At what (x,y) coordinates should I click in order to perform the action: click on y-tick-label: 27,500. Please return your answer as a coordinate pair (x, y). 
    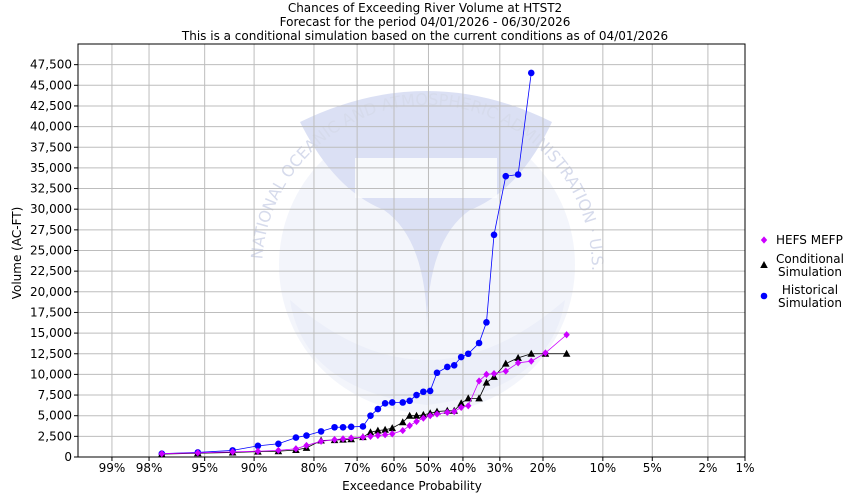
    Looking at the image, I should click on (51, 230).